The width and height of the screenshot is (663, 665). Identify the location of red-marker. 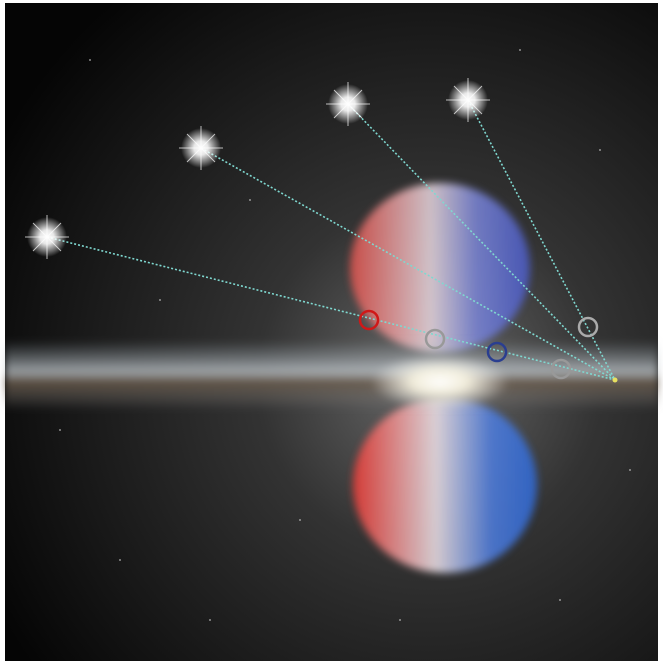
(369, 320).